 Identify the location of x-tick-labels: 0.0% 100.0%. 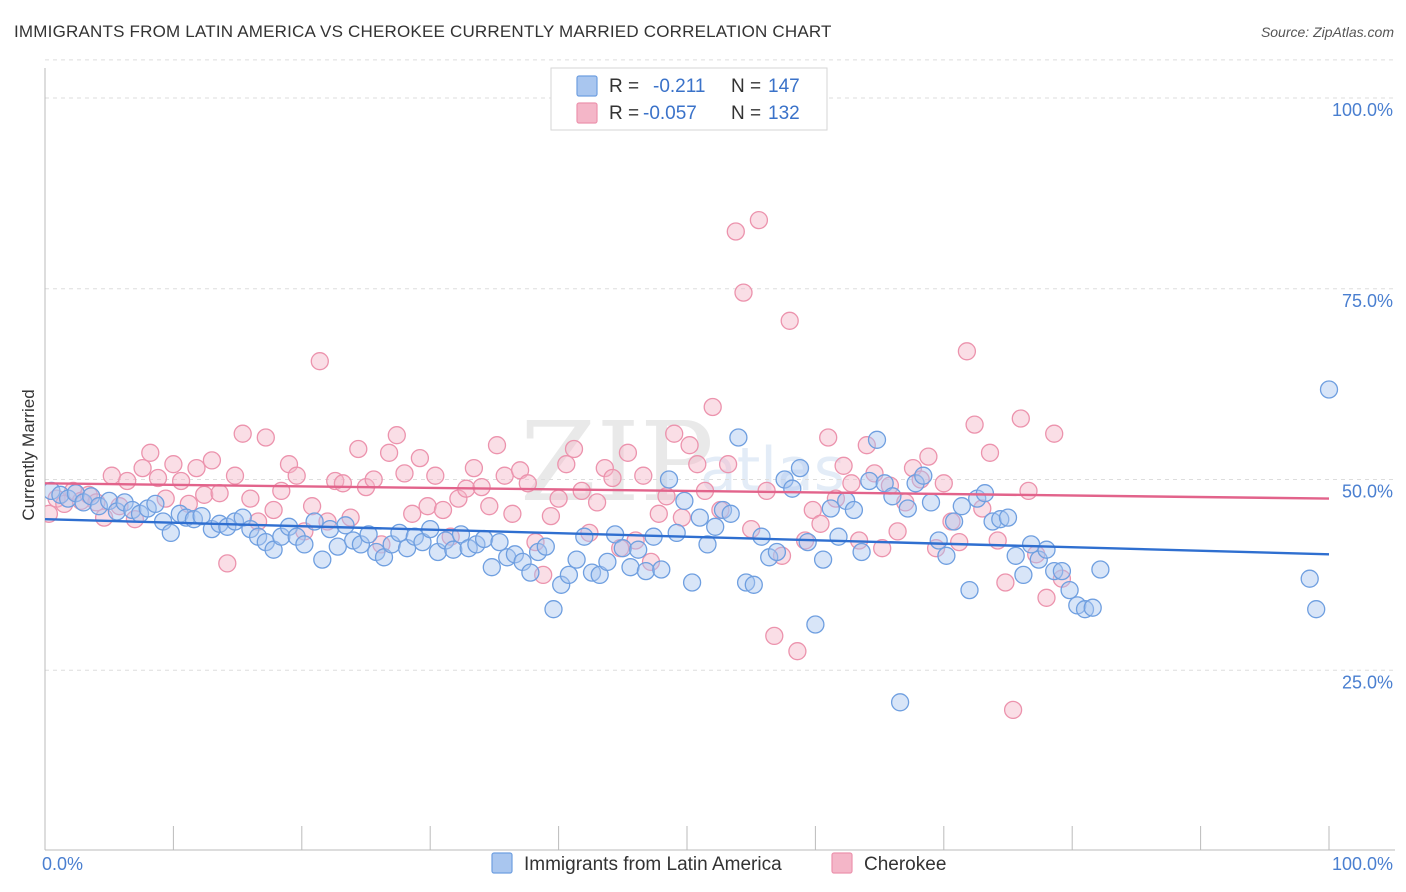
(717, 864).